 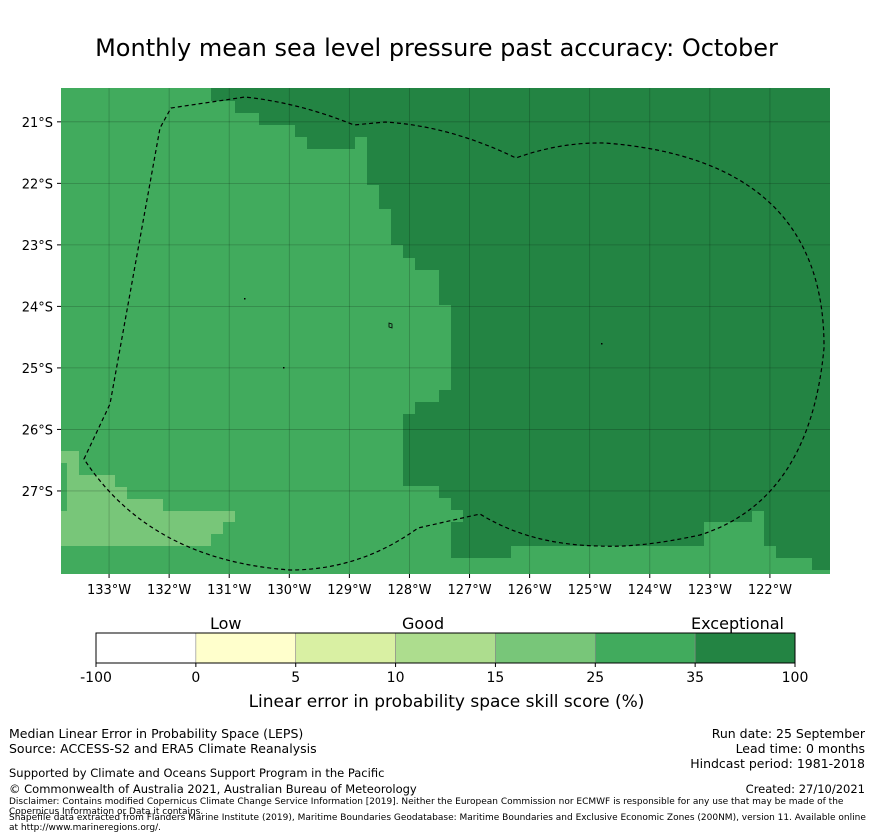 I want to click on category-exceptional: Exceptional, so click(x=737, y=623).